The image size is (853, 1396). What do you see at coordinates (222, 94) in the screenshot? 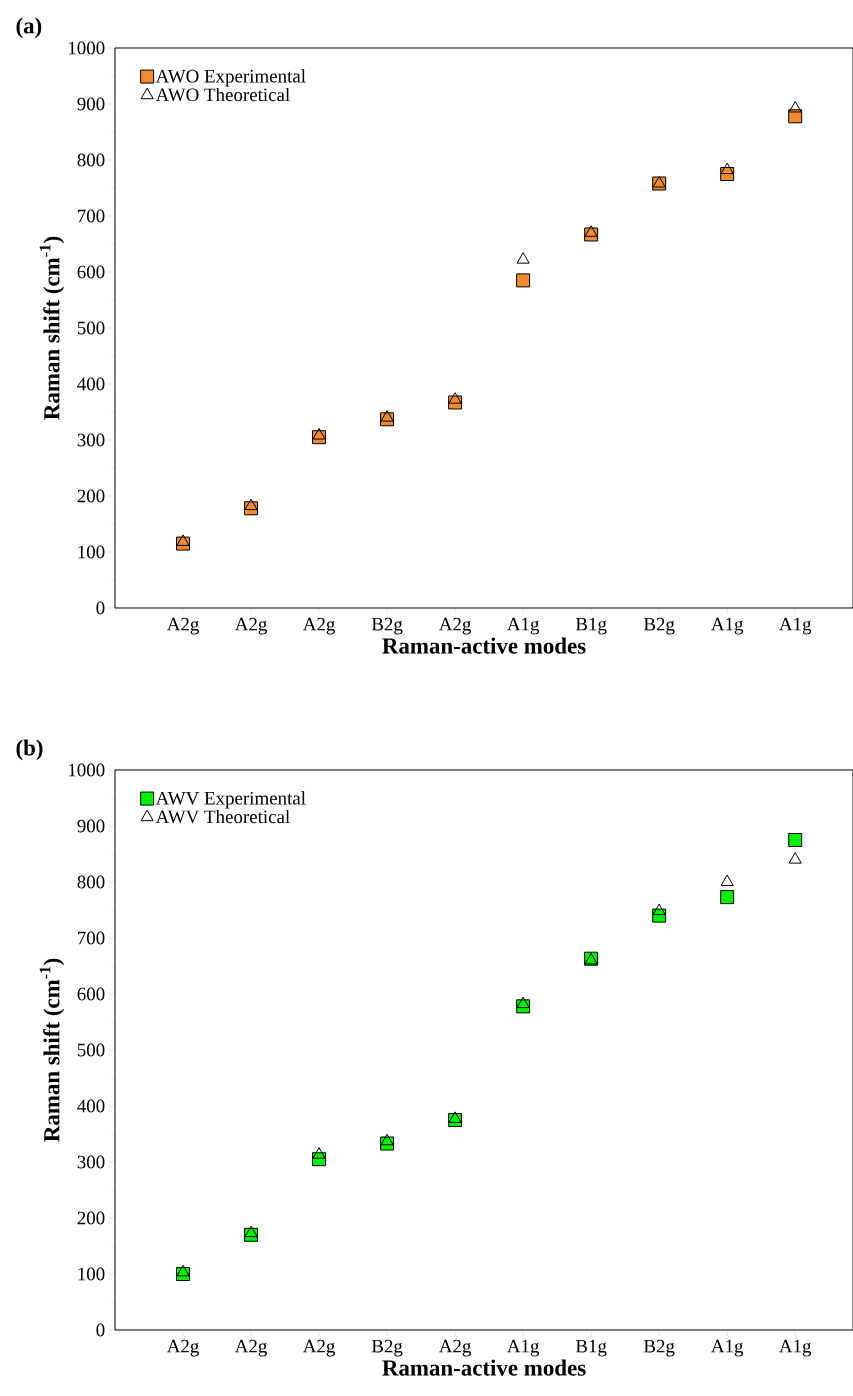
I see `legend-label: AWO Theoretical` at bounding box center [222, 94].